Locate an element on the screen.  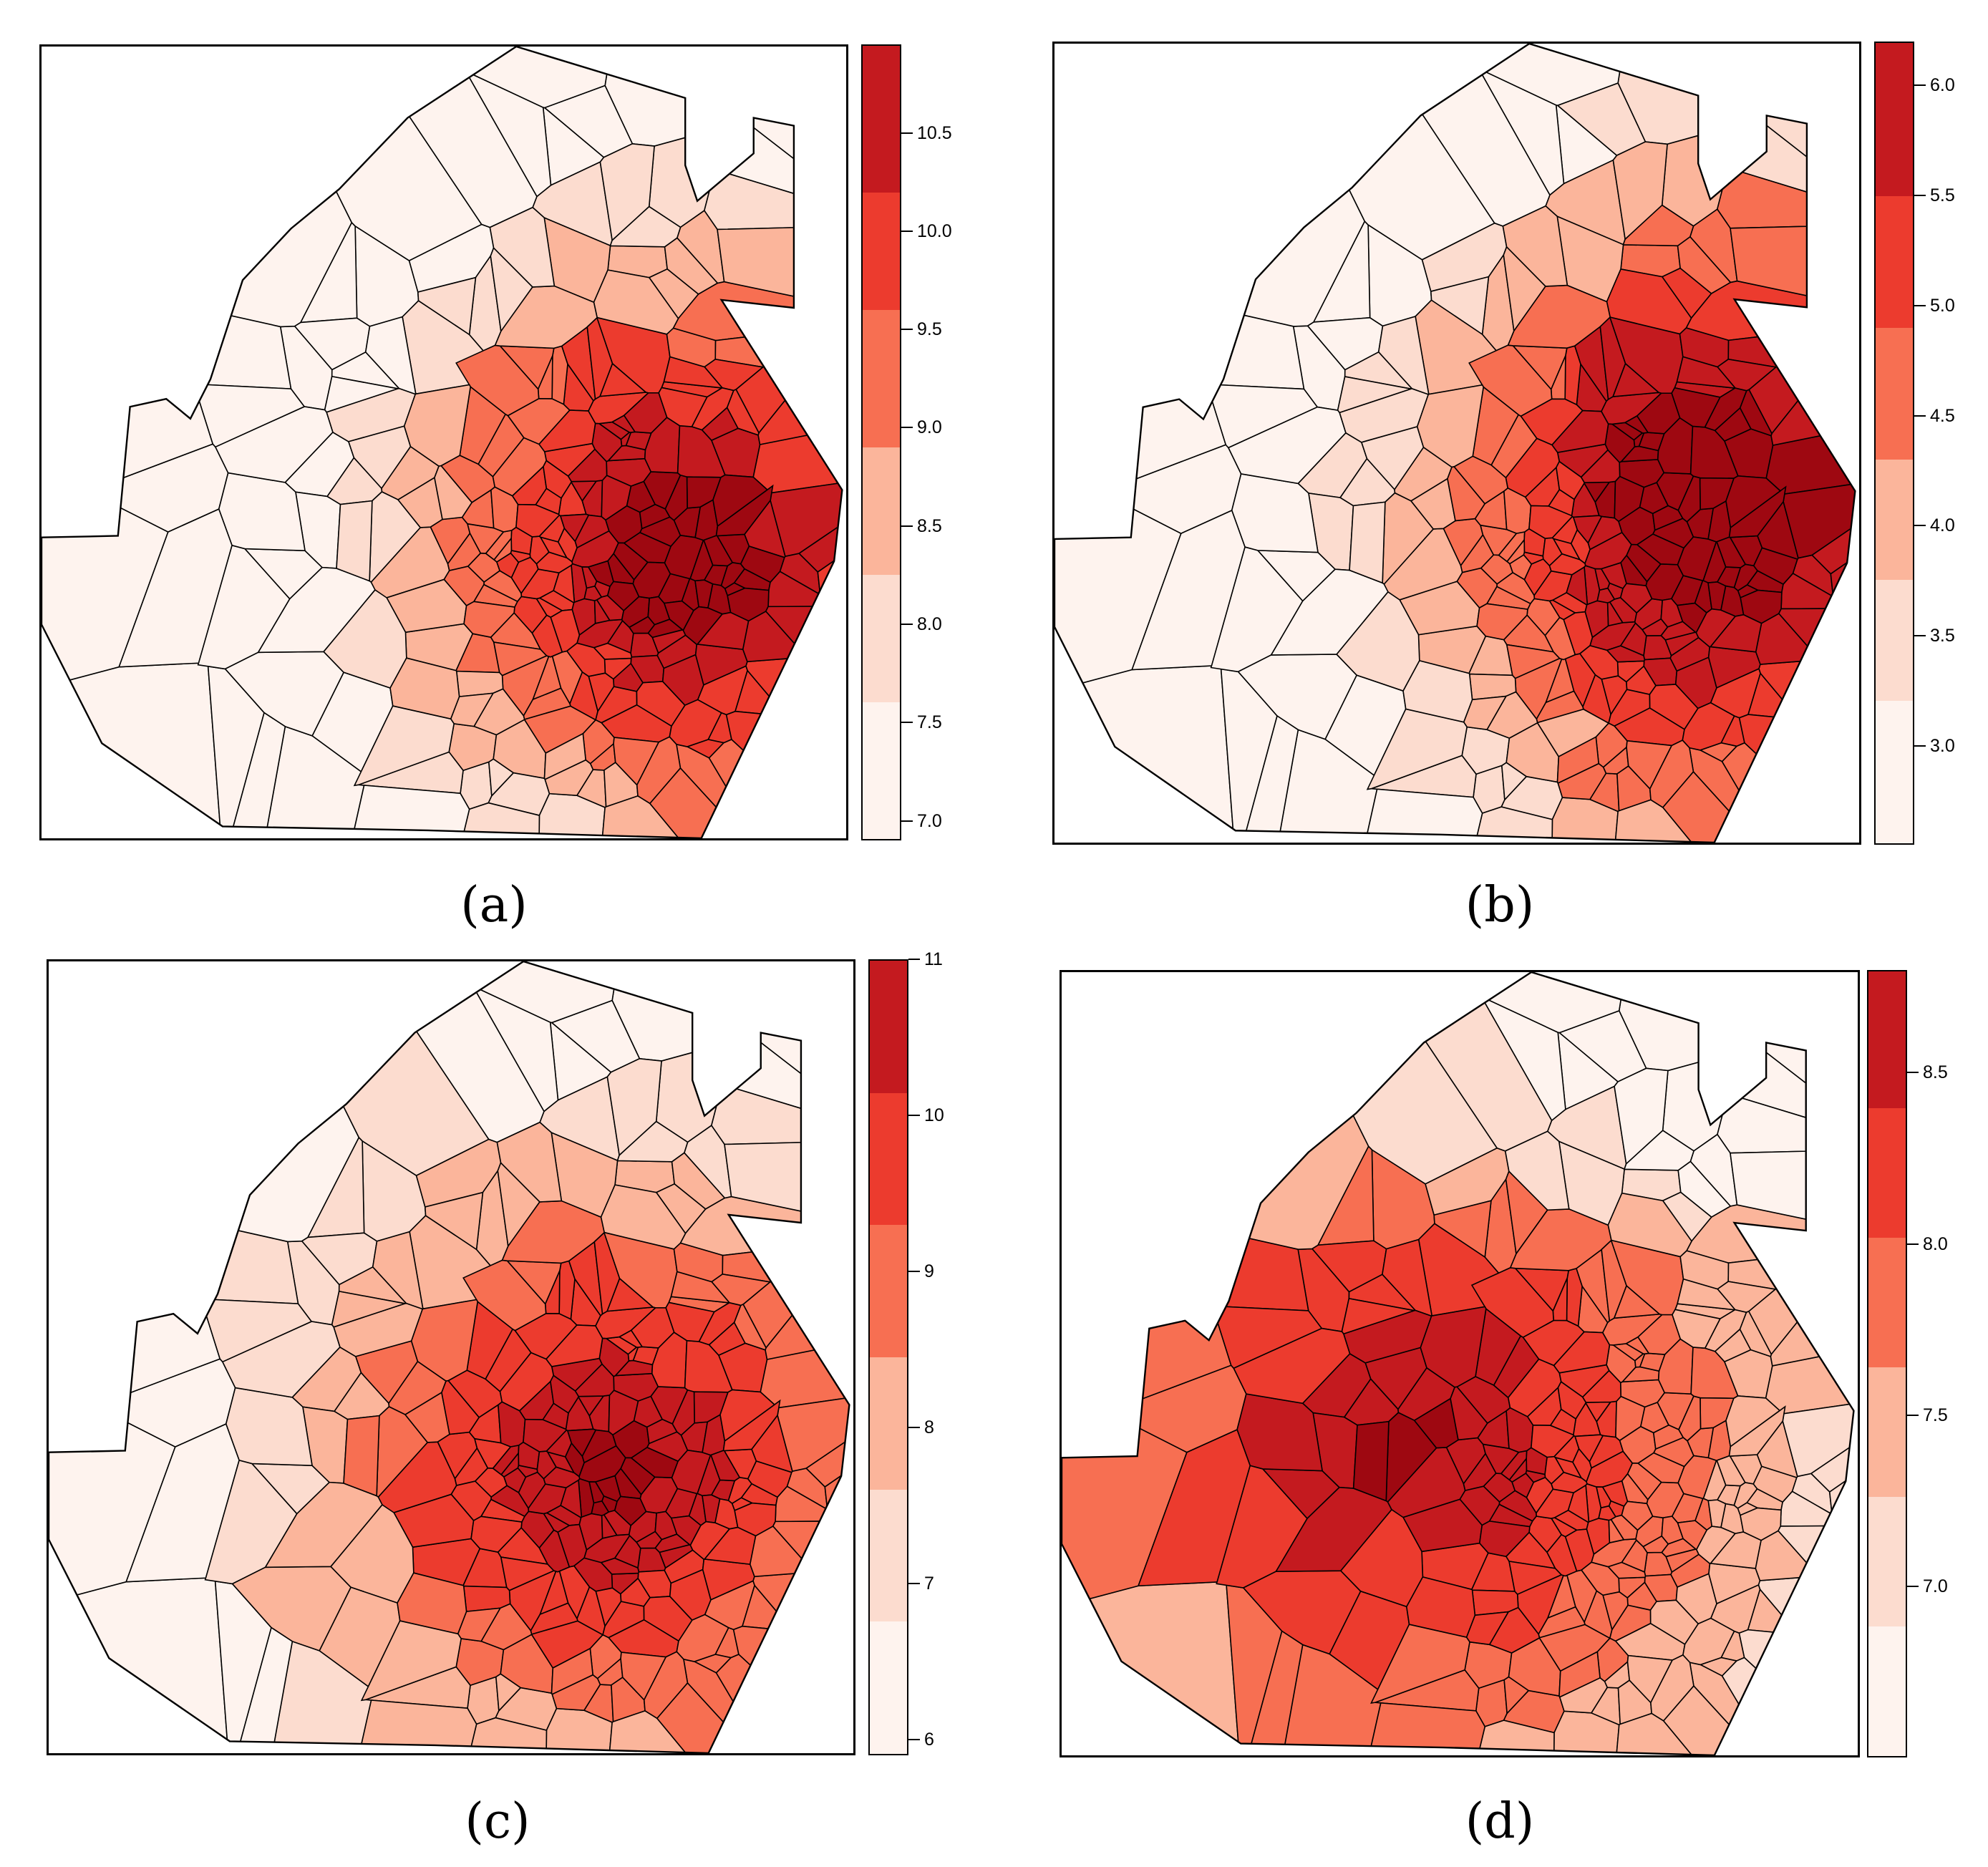
legend-tick-label: 8 is located at coordinates (929, 1428).